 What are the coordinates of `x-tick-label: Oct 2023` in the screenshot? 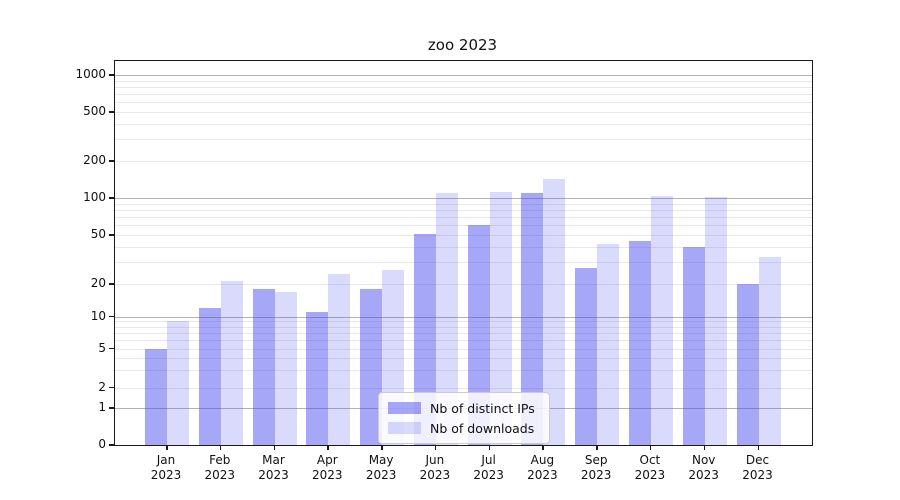 It's located at (650, 467).